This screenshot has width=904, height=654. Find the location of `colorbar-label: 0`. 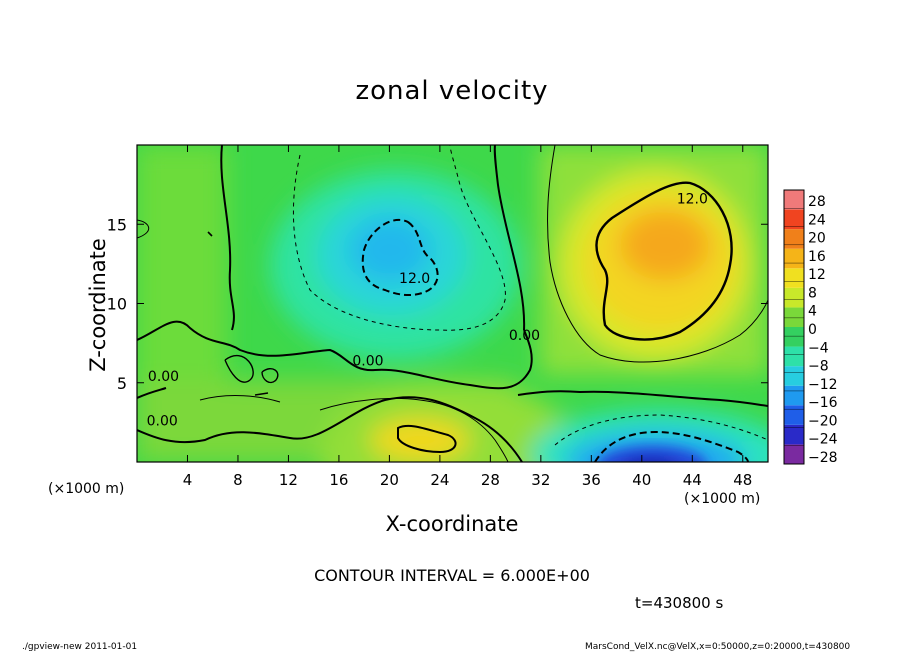

colorbar-label: 0 is located at coordinates (812, 330).